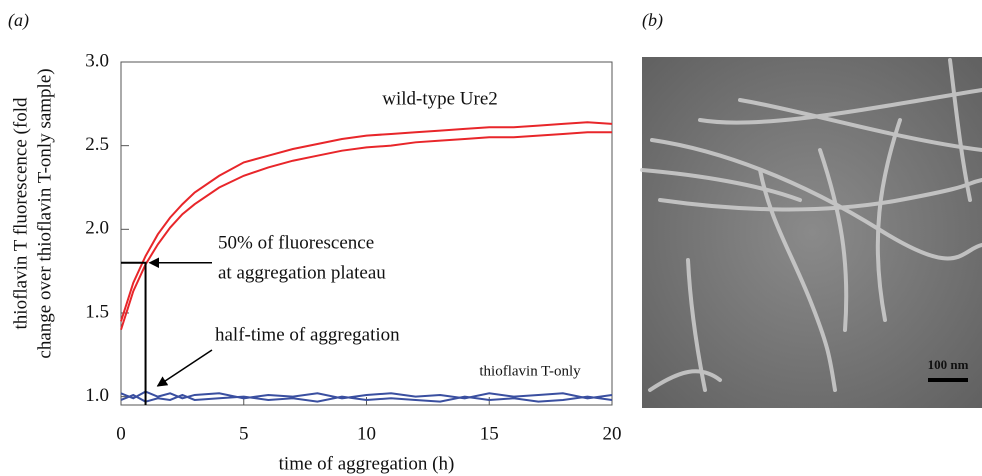 The image size is (982, 476). I want to click on annotation: half-time of aggregation, so click(307, 334).